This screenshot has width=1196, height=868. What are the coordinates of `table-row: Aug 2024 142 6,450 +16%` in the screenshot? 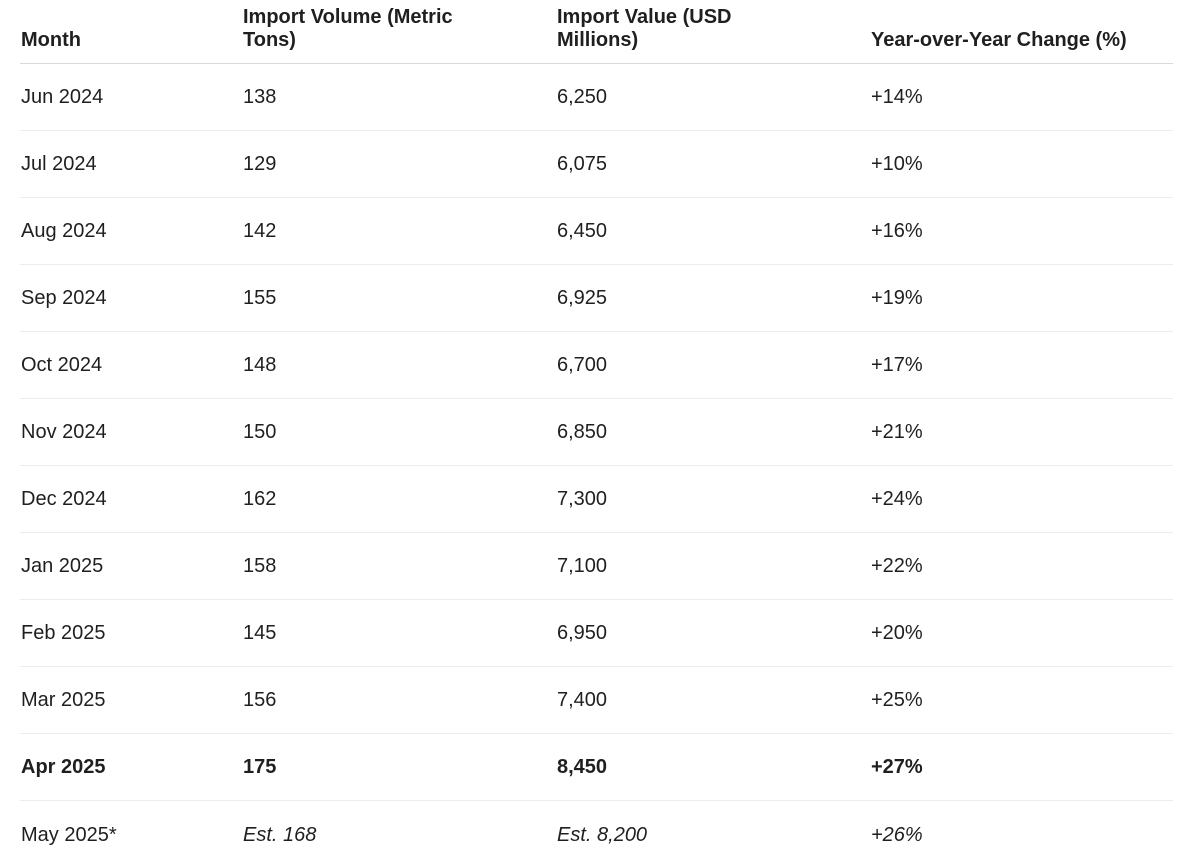 It's located at (596, 231).